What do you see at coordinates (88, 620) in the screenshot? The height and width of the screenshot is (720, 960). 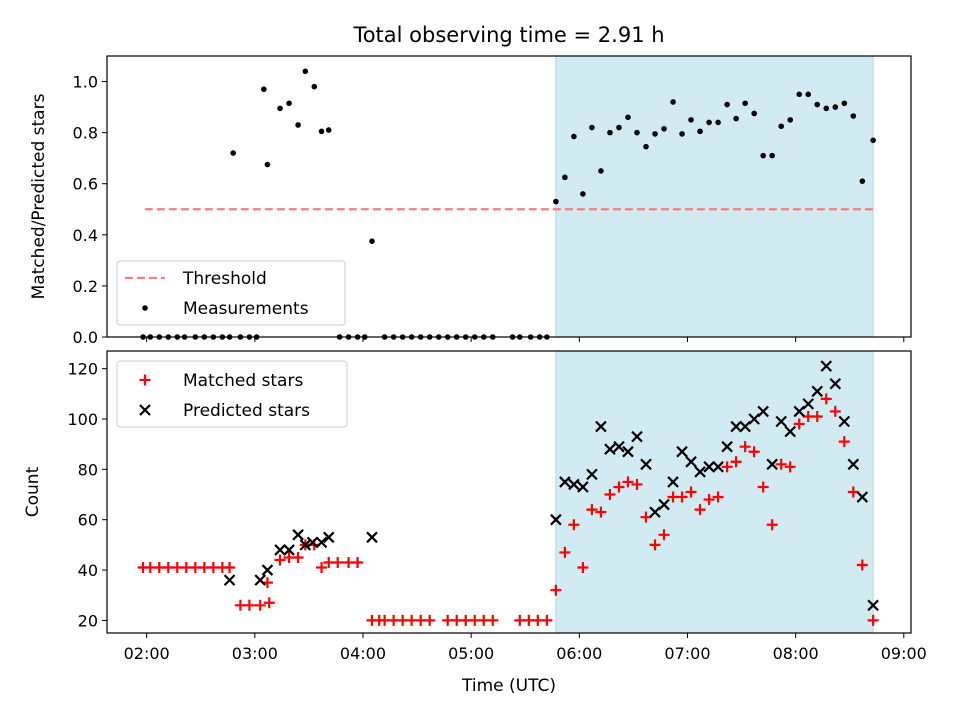 I see `y-tick-label: 20` at bounding box center [88, 620].